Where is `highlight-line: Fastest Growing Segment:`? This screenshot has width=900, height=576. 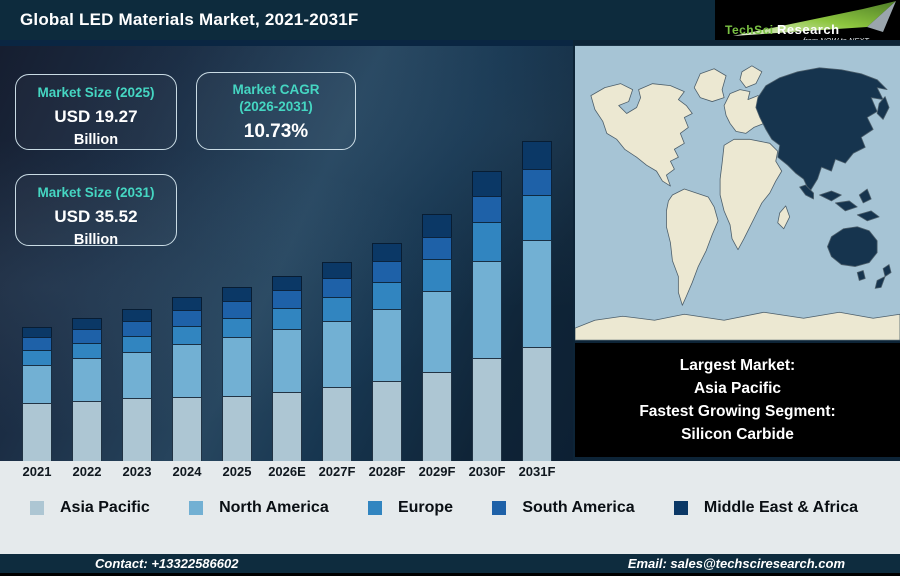
highlight-line: Fastest Growing Segment: is located at coordinates (737, 411).